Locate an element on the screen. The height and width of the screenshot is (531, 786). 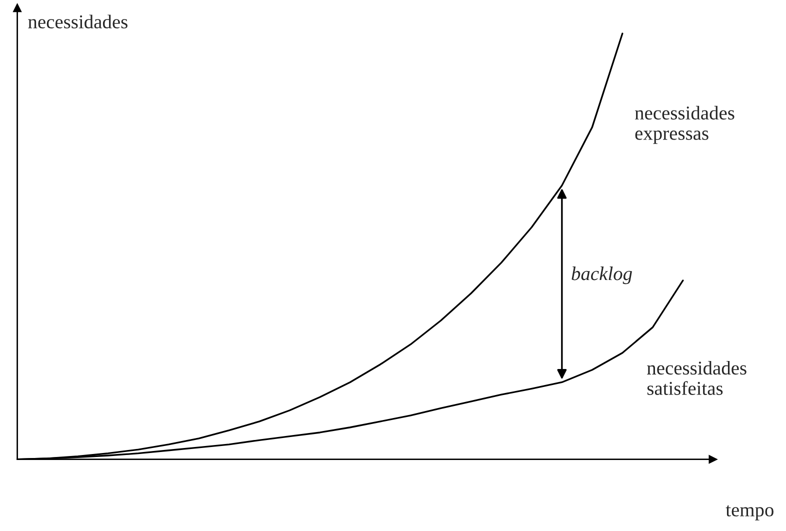
series-label: necessidades expressas is located at coordinates (684, 125).